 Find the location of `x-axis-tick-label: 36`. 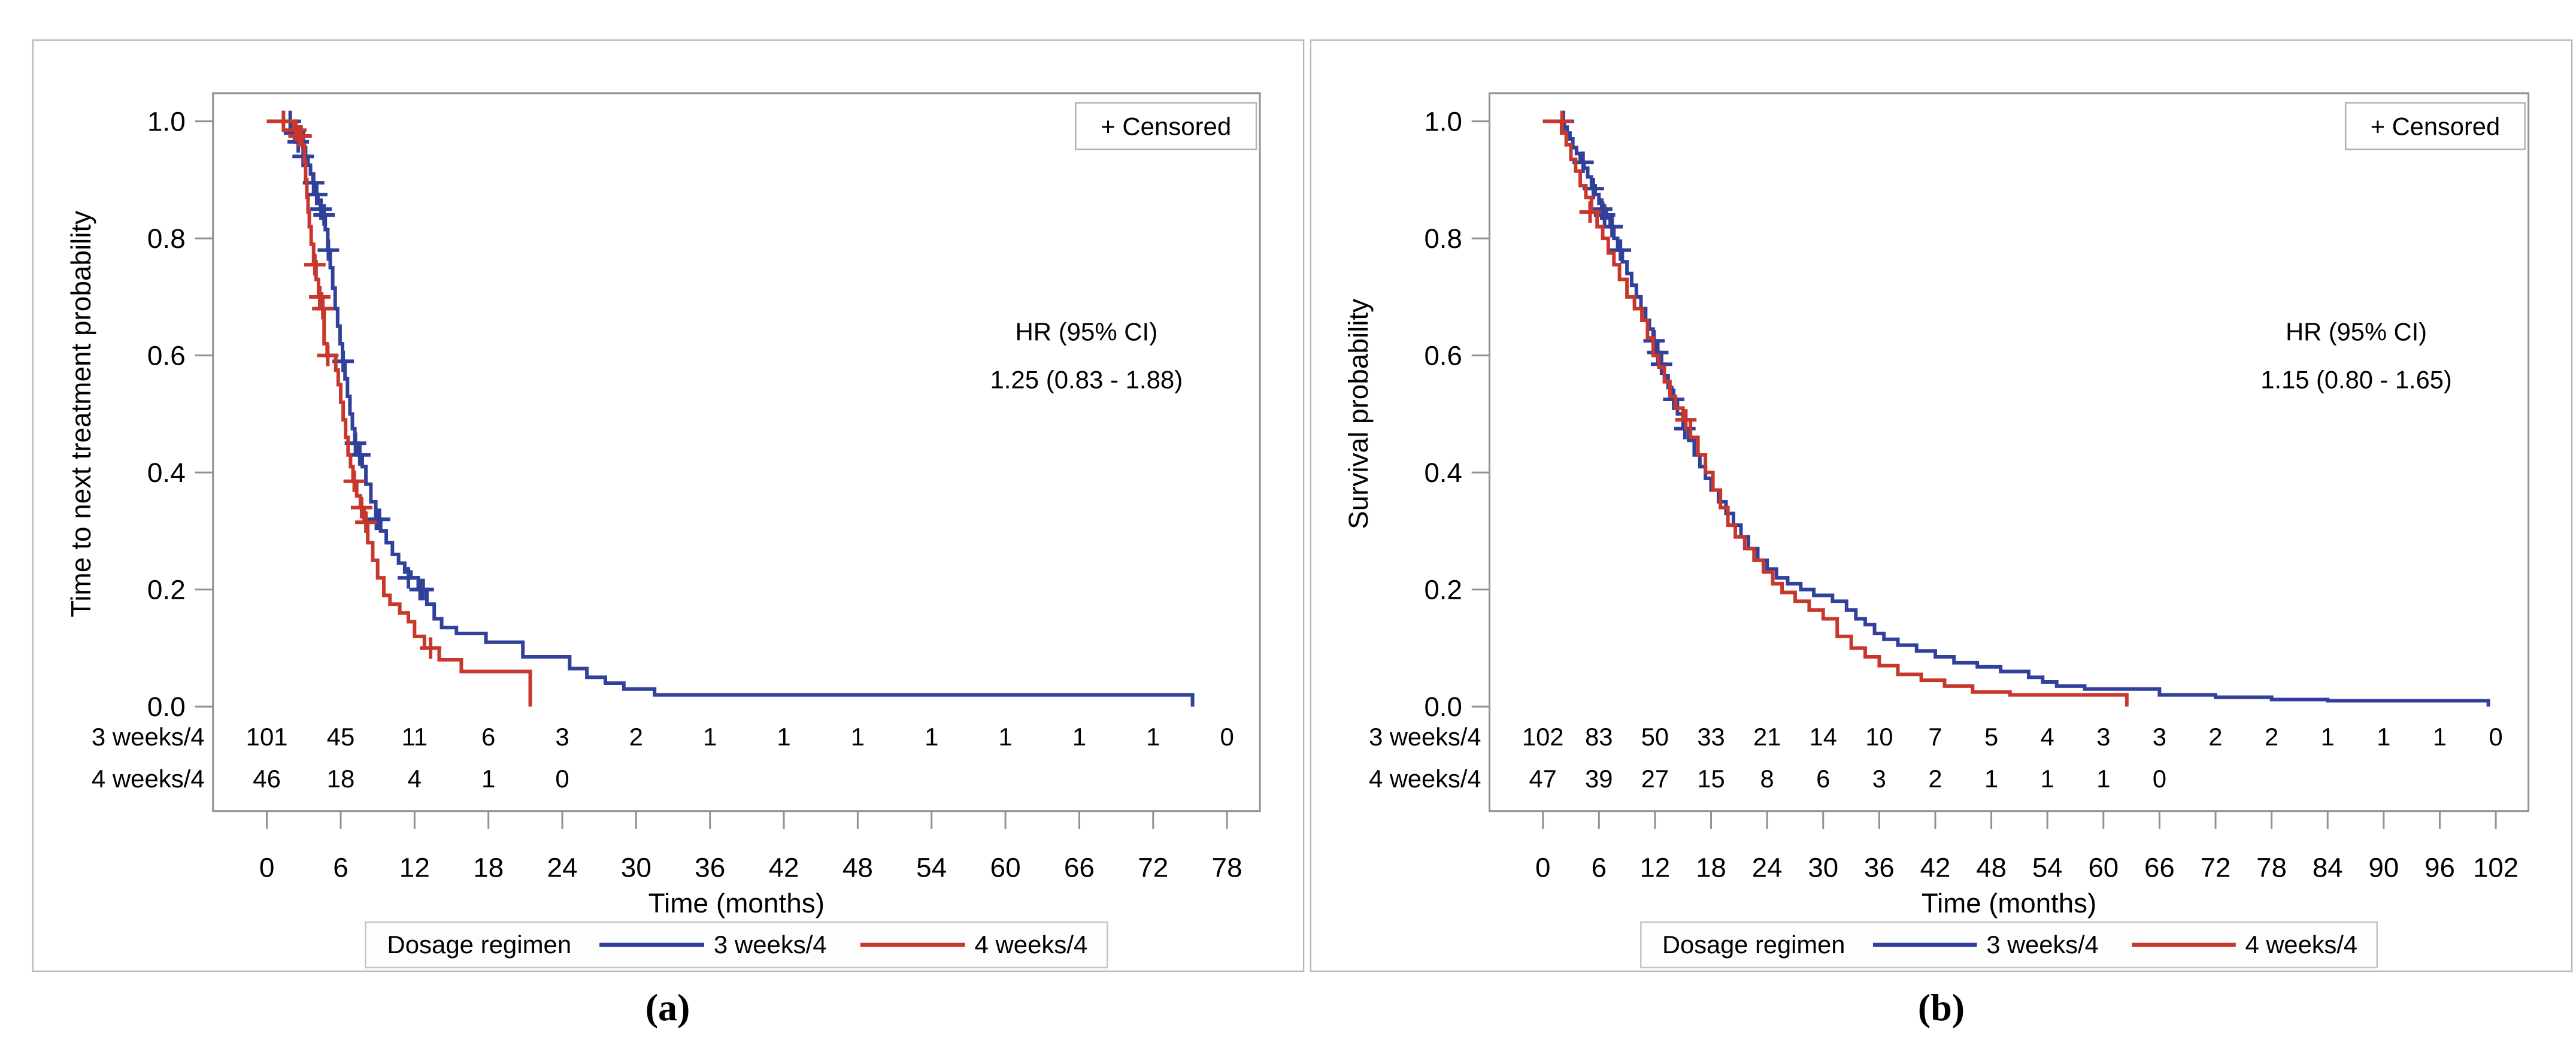

x-axis-tick-label: 36 is located at coordinates (710, 867).